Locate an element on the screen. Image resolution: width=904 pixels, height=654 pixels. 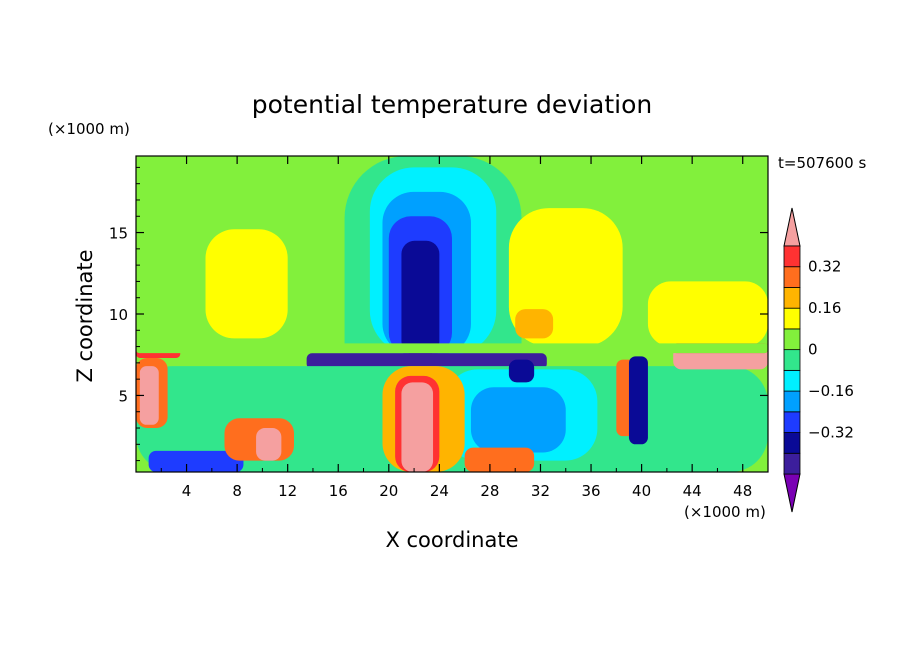
y-tick-label: 10 is located at coordinates (118, 315).